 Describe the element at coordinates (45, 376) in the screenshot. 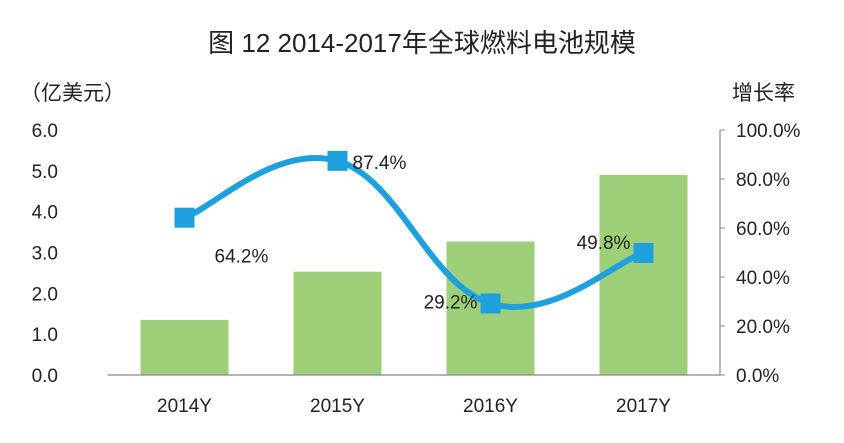

I see `y-tick-label: 0.0` at that location.